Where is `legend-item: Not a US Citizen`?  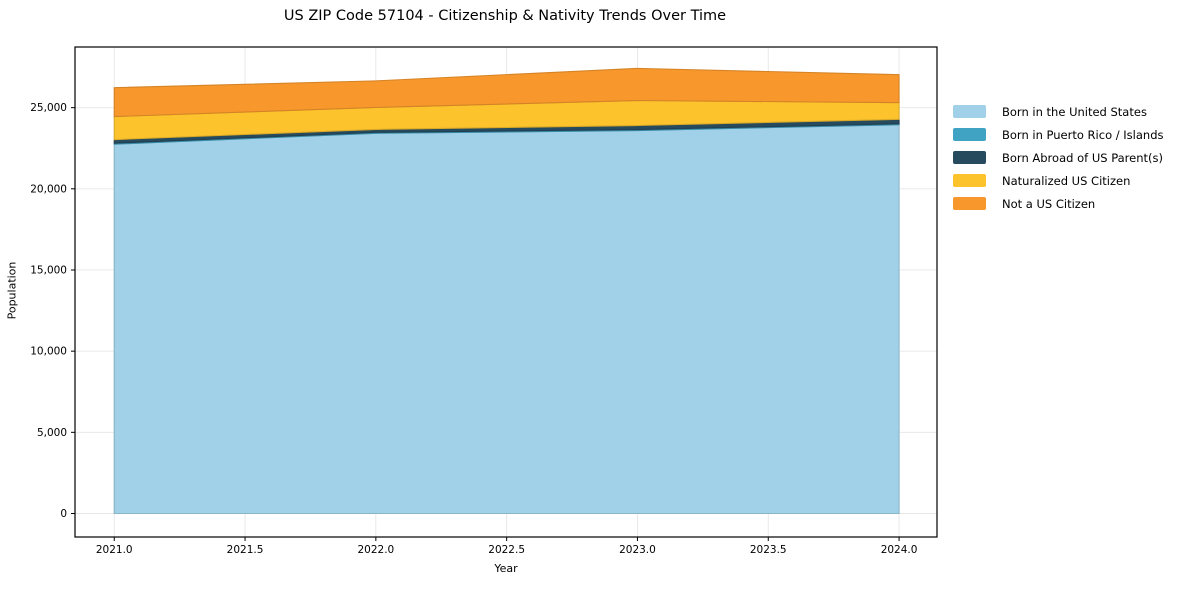 legend-item: Not a US Citizen is located at coordinates (1058, 203).